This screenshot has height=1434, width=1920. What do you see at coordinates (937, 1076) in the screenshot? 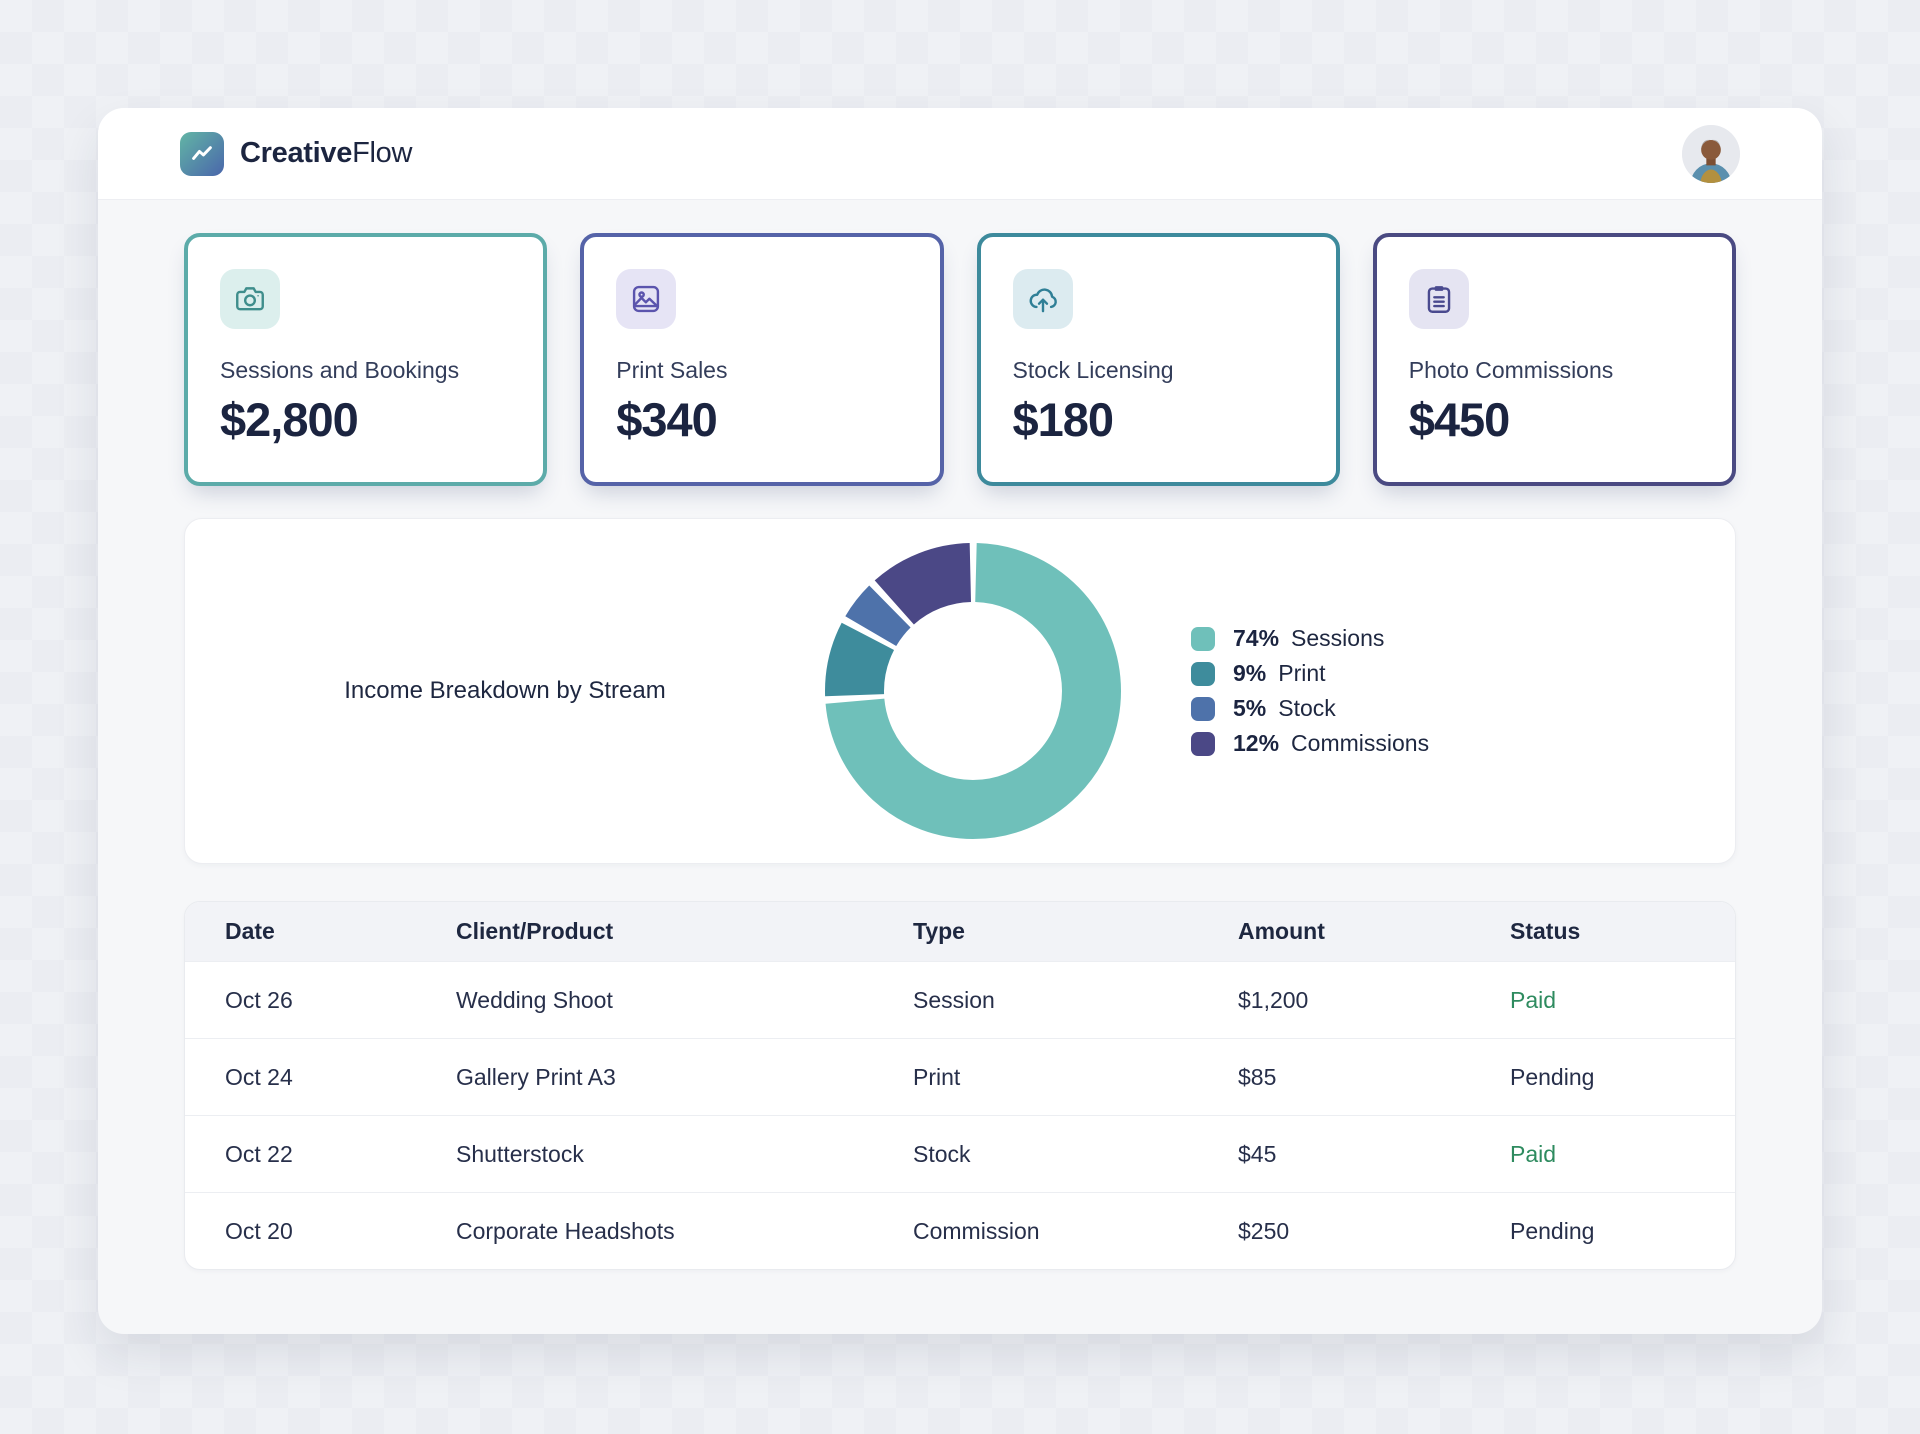
I see `cell-type: Print` at bounding box center [937, 1076].